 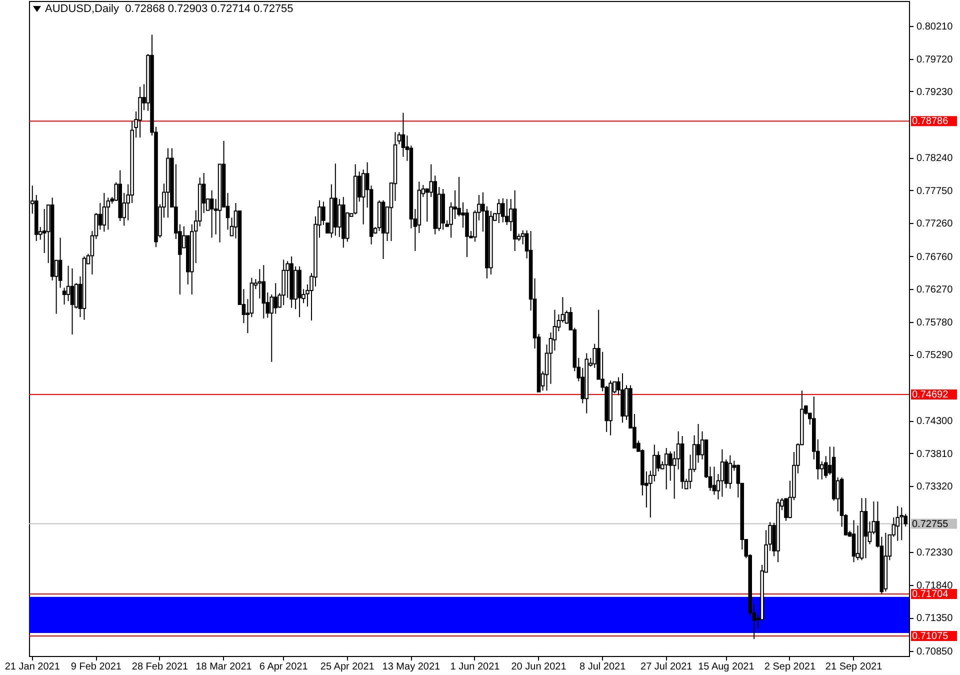 What do you see at coordinates (224, 667) in the screenshot?
I see `x-tick-label: 18 Mar 2021` at bounding box center [224, 667].